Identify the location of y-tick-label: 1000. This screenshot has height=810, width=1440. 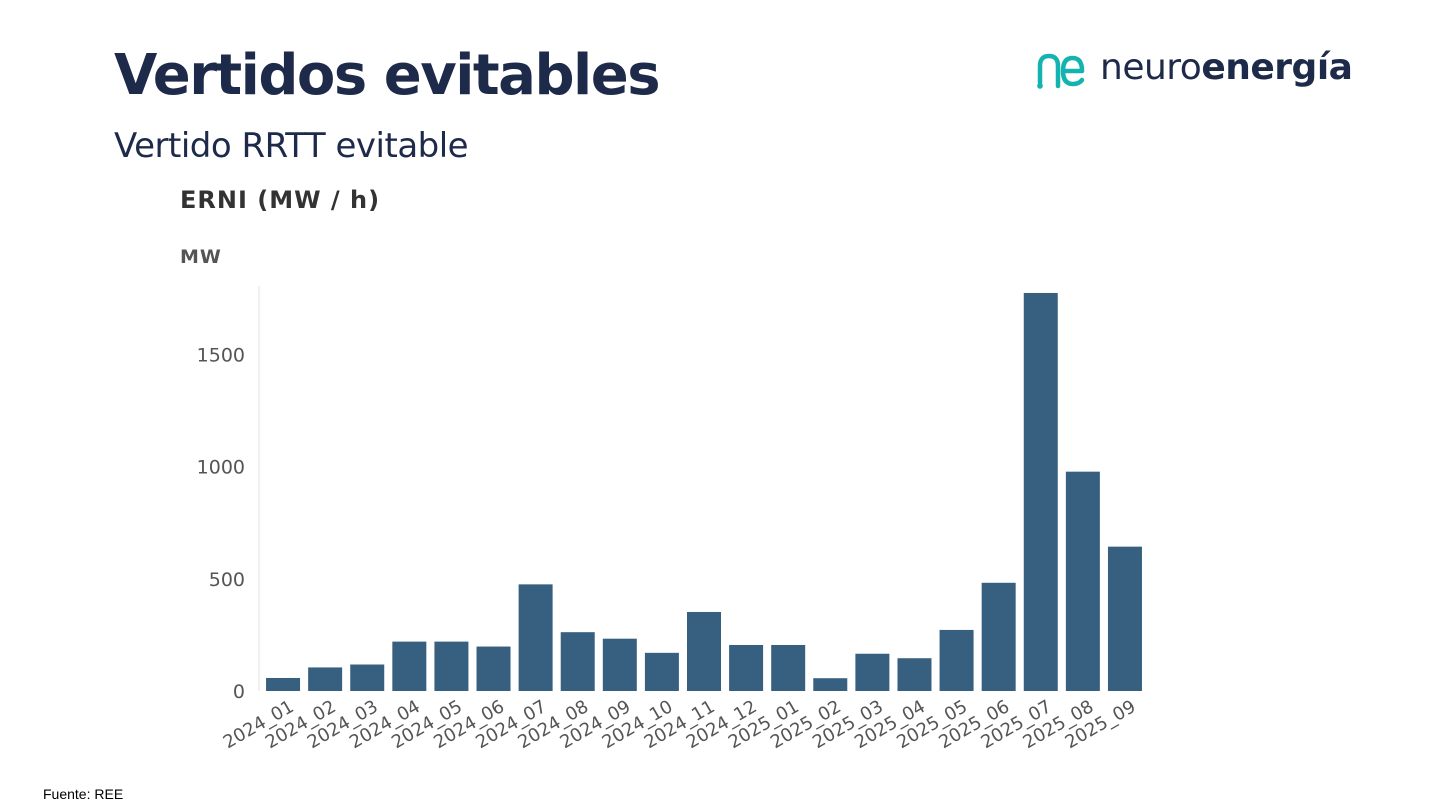
(221, 468).